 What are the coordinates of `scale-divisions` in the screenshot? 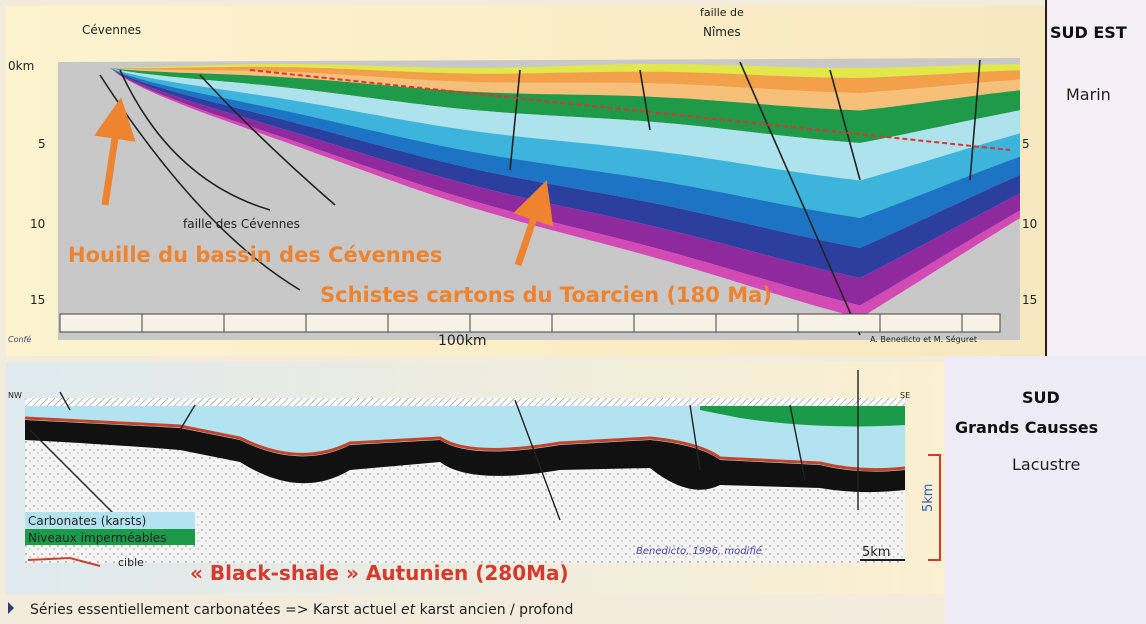 It's located at (552, 323).